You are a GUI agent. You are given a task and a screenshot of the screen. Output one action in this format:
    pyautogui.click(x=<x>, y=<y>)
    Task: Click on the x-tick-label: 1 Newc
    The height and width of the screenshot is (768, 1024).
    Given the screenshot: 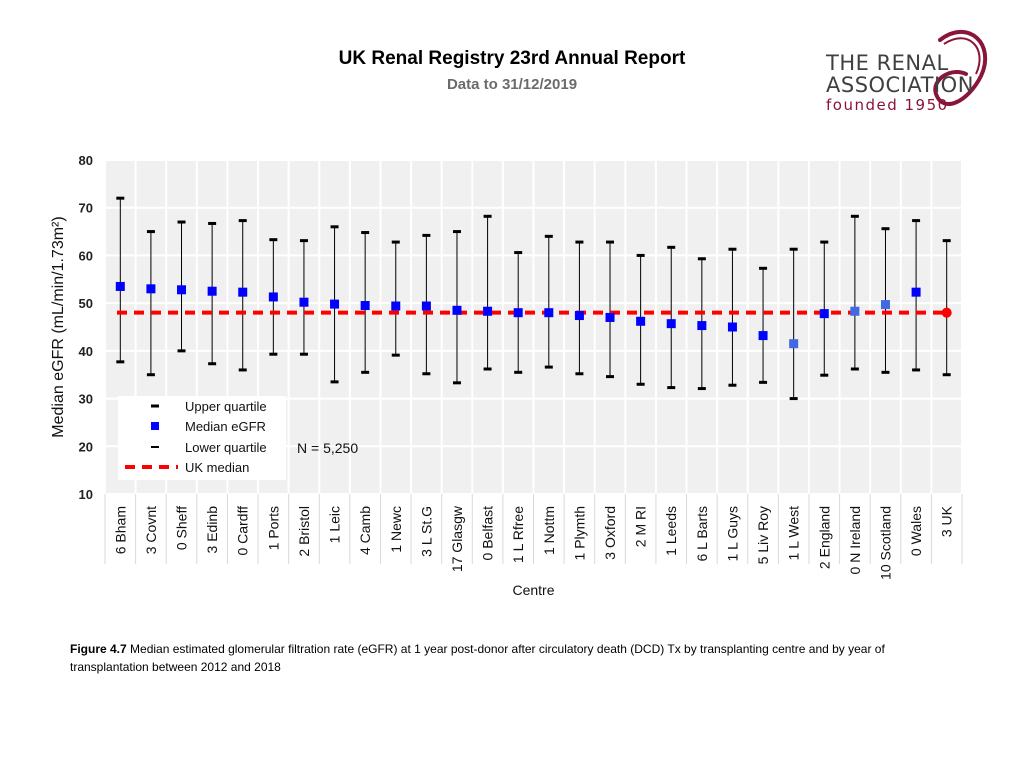 What is the action you would take?
    pyautogui.click(x=396, y=529)
    